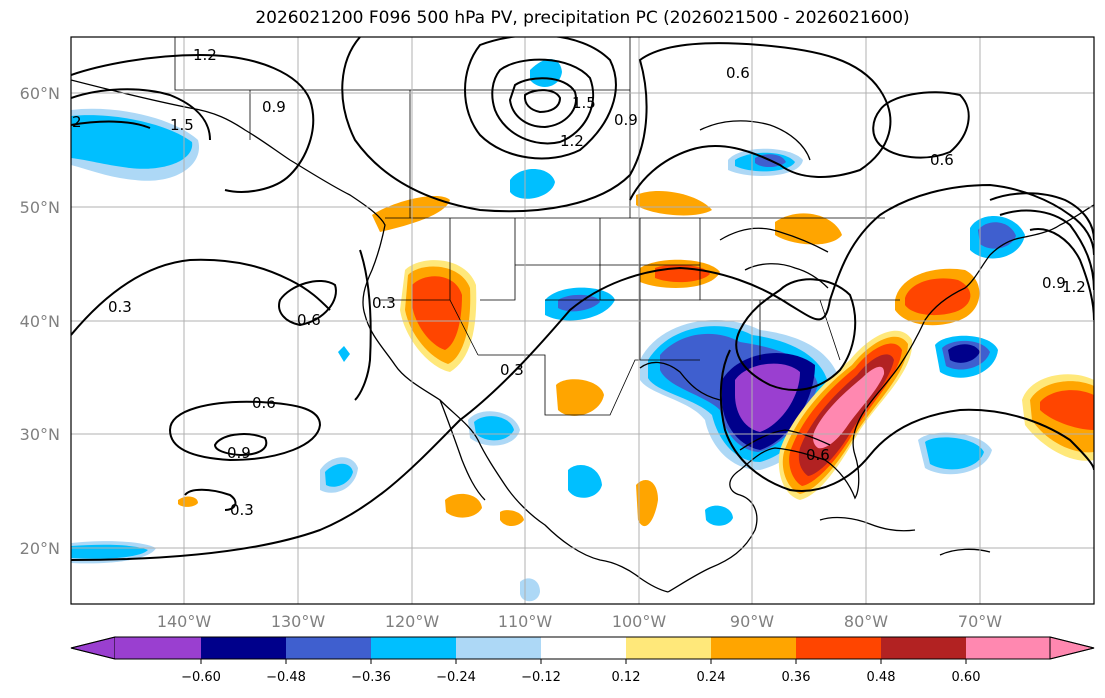 This screenshot has width=1105, height=698. Describe the element at coordinates (752, 621) in the screenshot. I see `lon-label: 90°W` at that location.